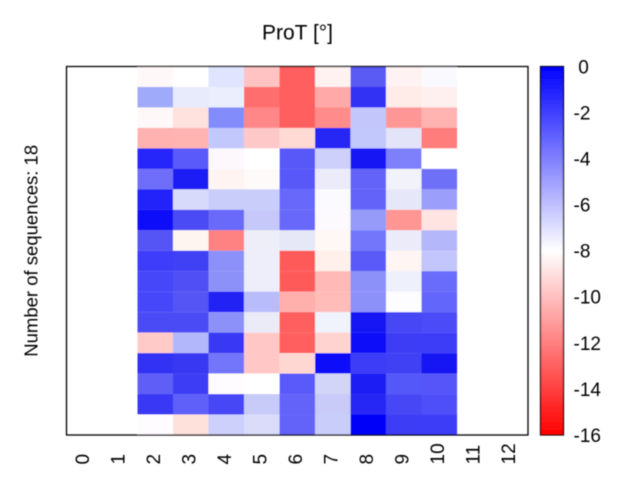 This screenshot has width=640, height=480. What do you see at coordinates (118, 459) in the screenshot?
I see `svg-text: 1` at bounding box center [118, 459].